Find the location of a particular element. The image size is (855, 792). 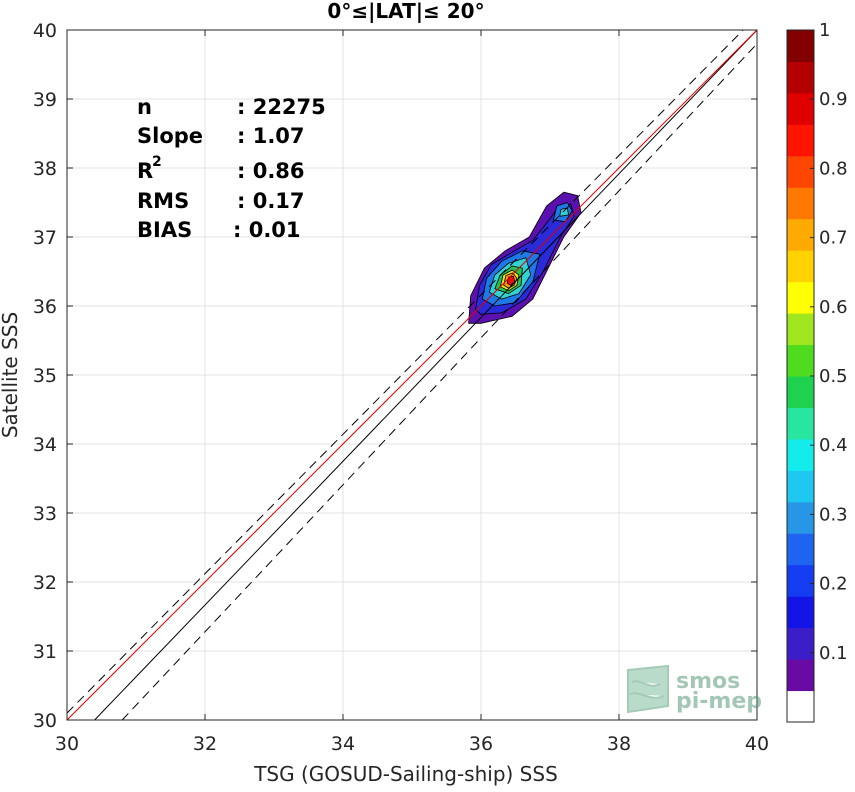

colorbar-tick-label: 0.8 is located at coordinates (833, 168).